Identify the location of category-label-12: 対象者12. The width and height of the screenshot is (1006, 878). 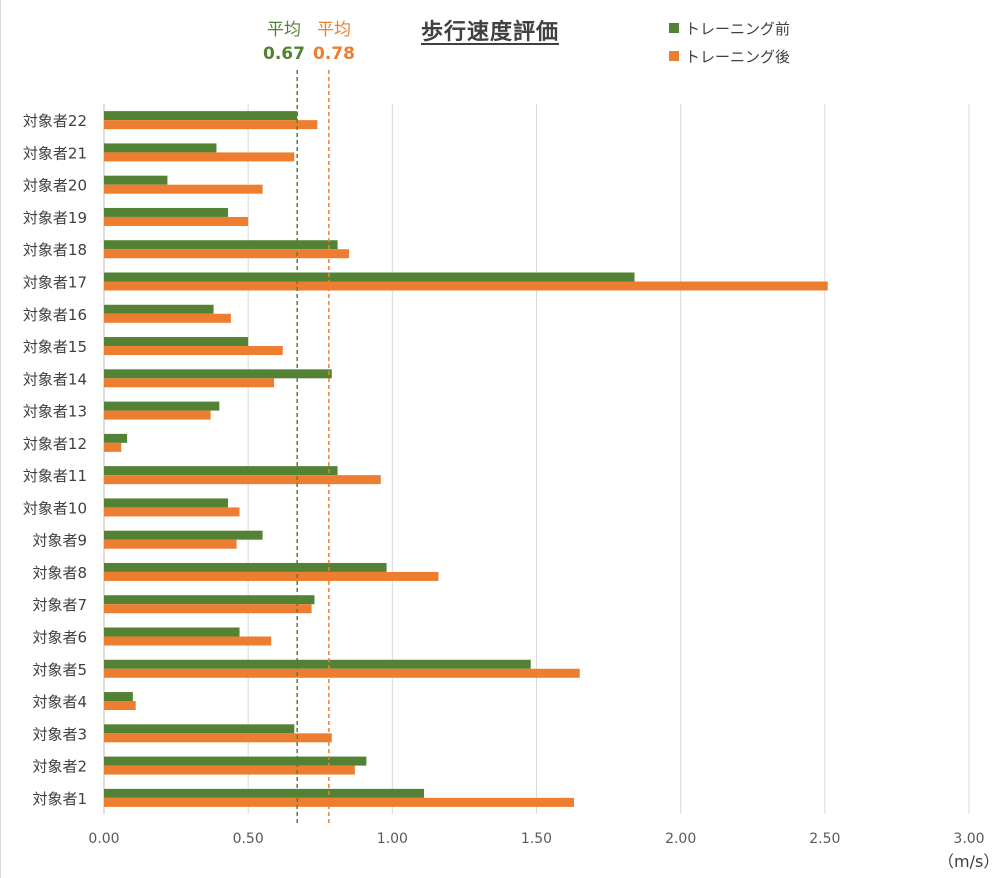
(55, 444).